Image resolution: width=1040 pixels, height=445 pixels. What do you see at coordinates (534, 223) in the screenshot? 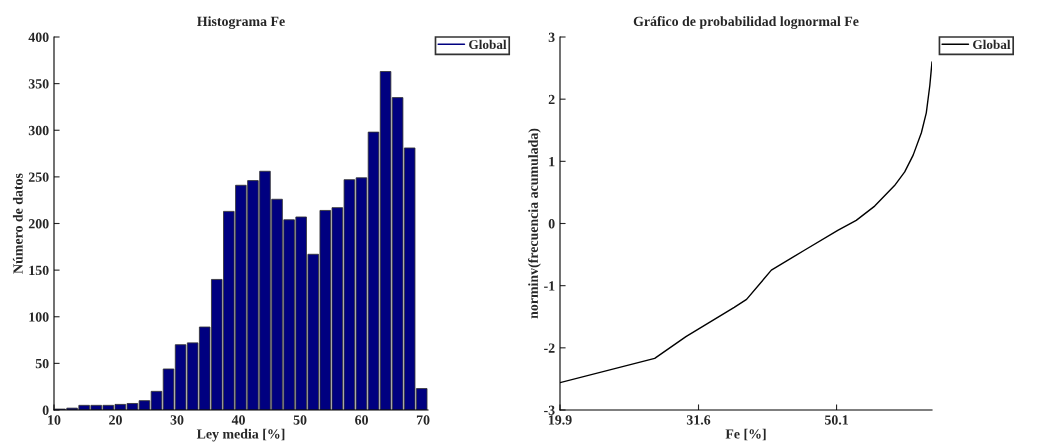
I see `y-axis-title: norminv(frecuencia acumulada)` at bounding box center [534, 223].